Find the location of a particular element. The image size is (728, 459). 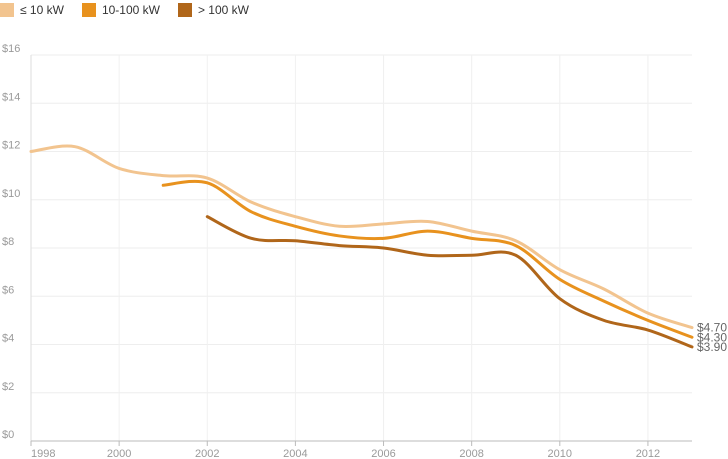

legend-swatch-gt-100kw is located at coordinates (184, 10).